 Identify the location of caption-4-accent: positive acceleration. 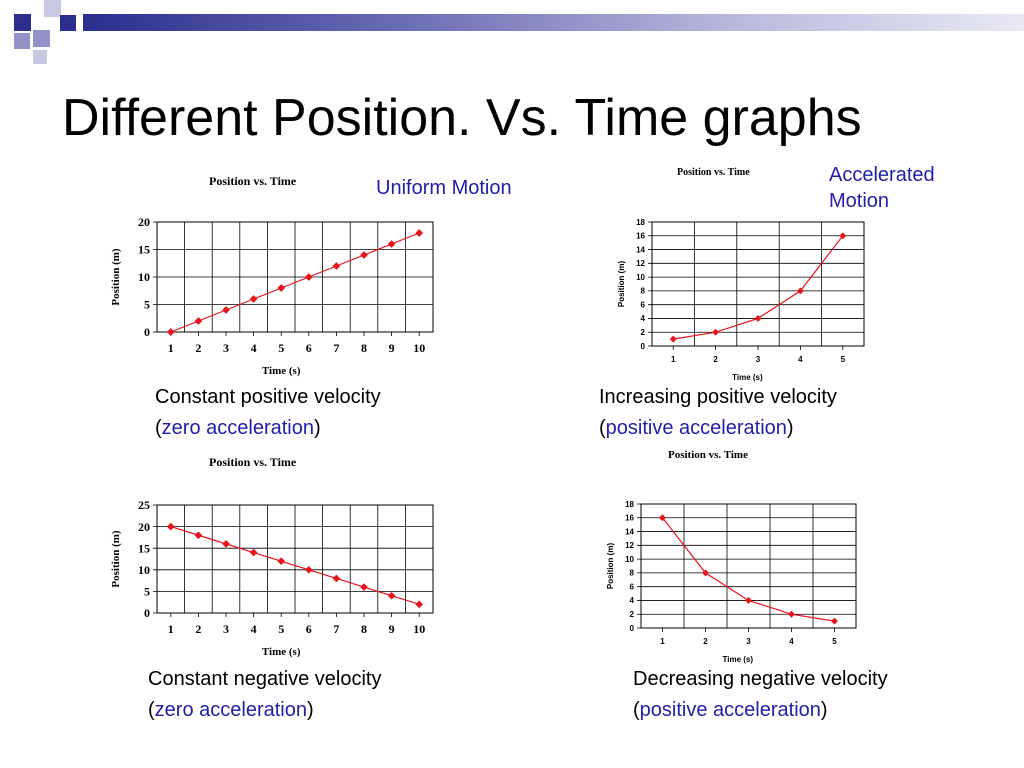
(730, 710).